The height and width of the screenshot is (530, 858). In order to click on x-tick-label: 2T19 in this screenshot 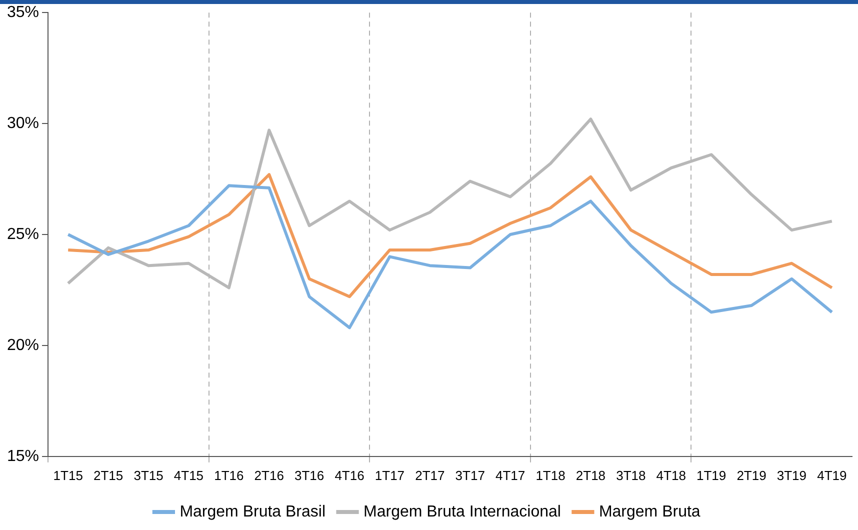, I will do `click(751, 475)`.